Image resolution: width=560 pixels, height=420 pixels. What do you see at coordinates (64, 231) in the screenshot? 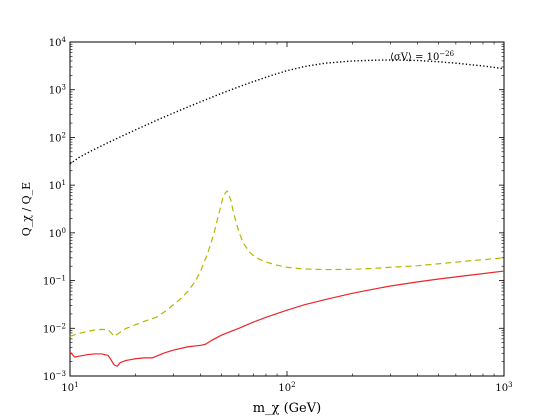
I see `y-tick-exponent: 0` at bounding box center [64, 231].